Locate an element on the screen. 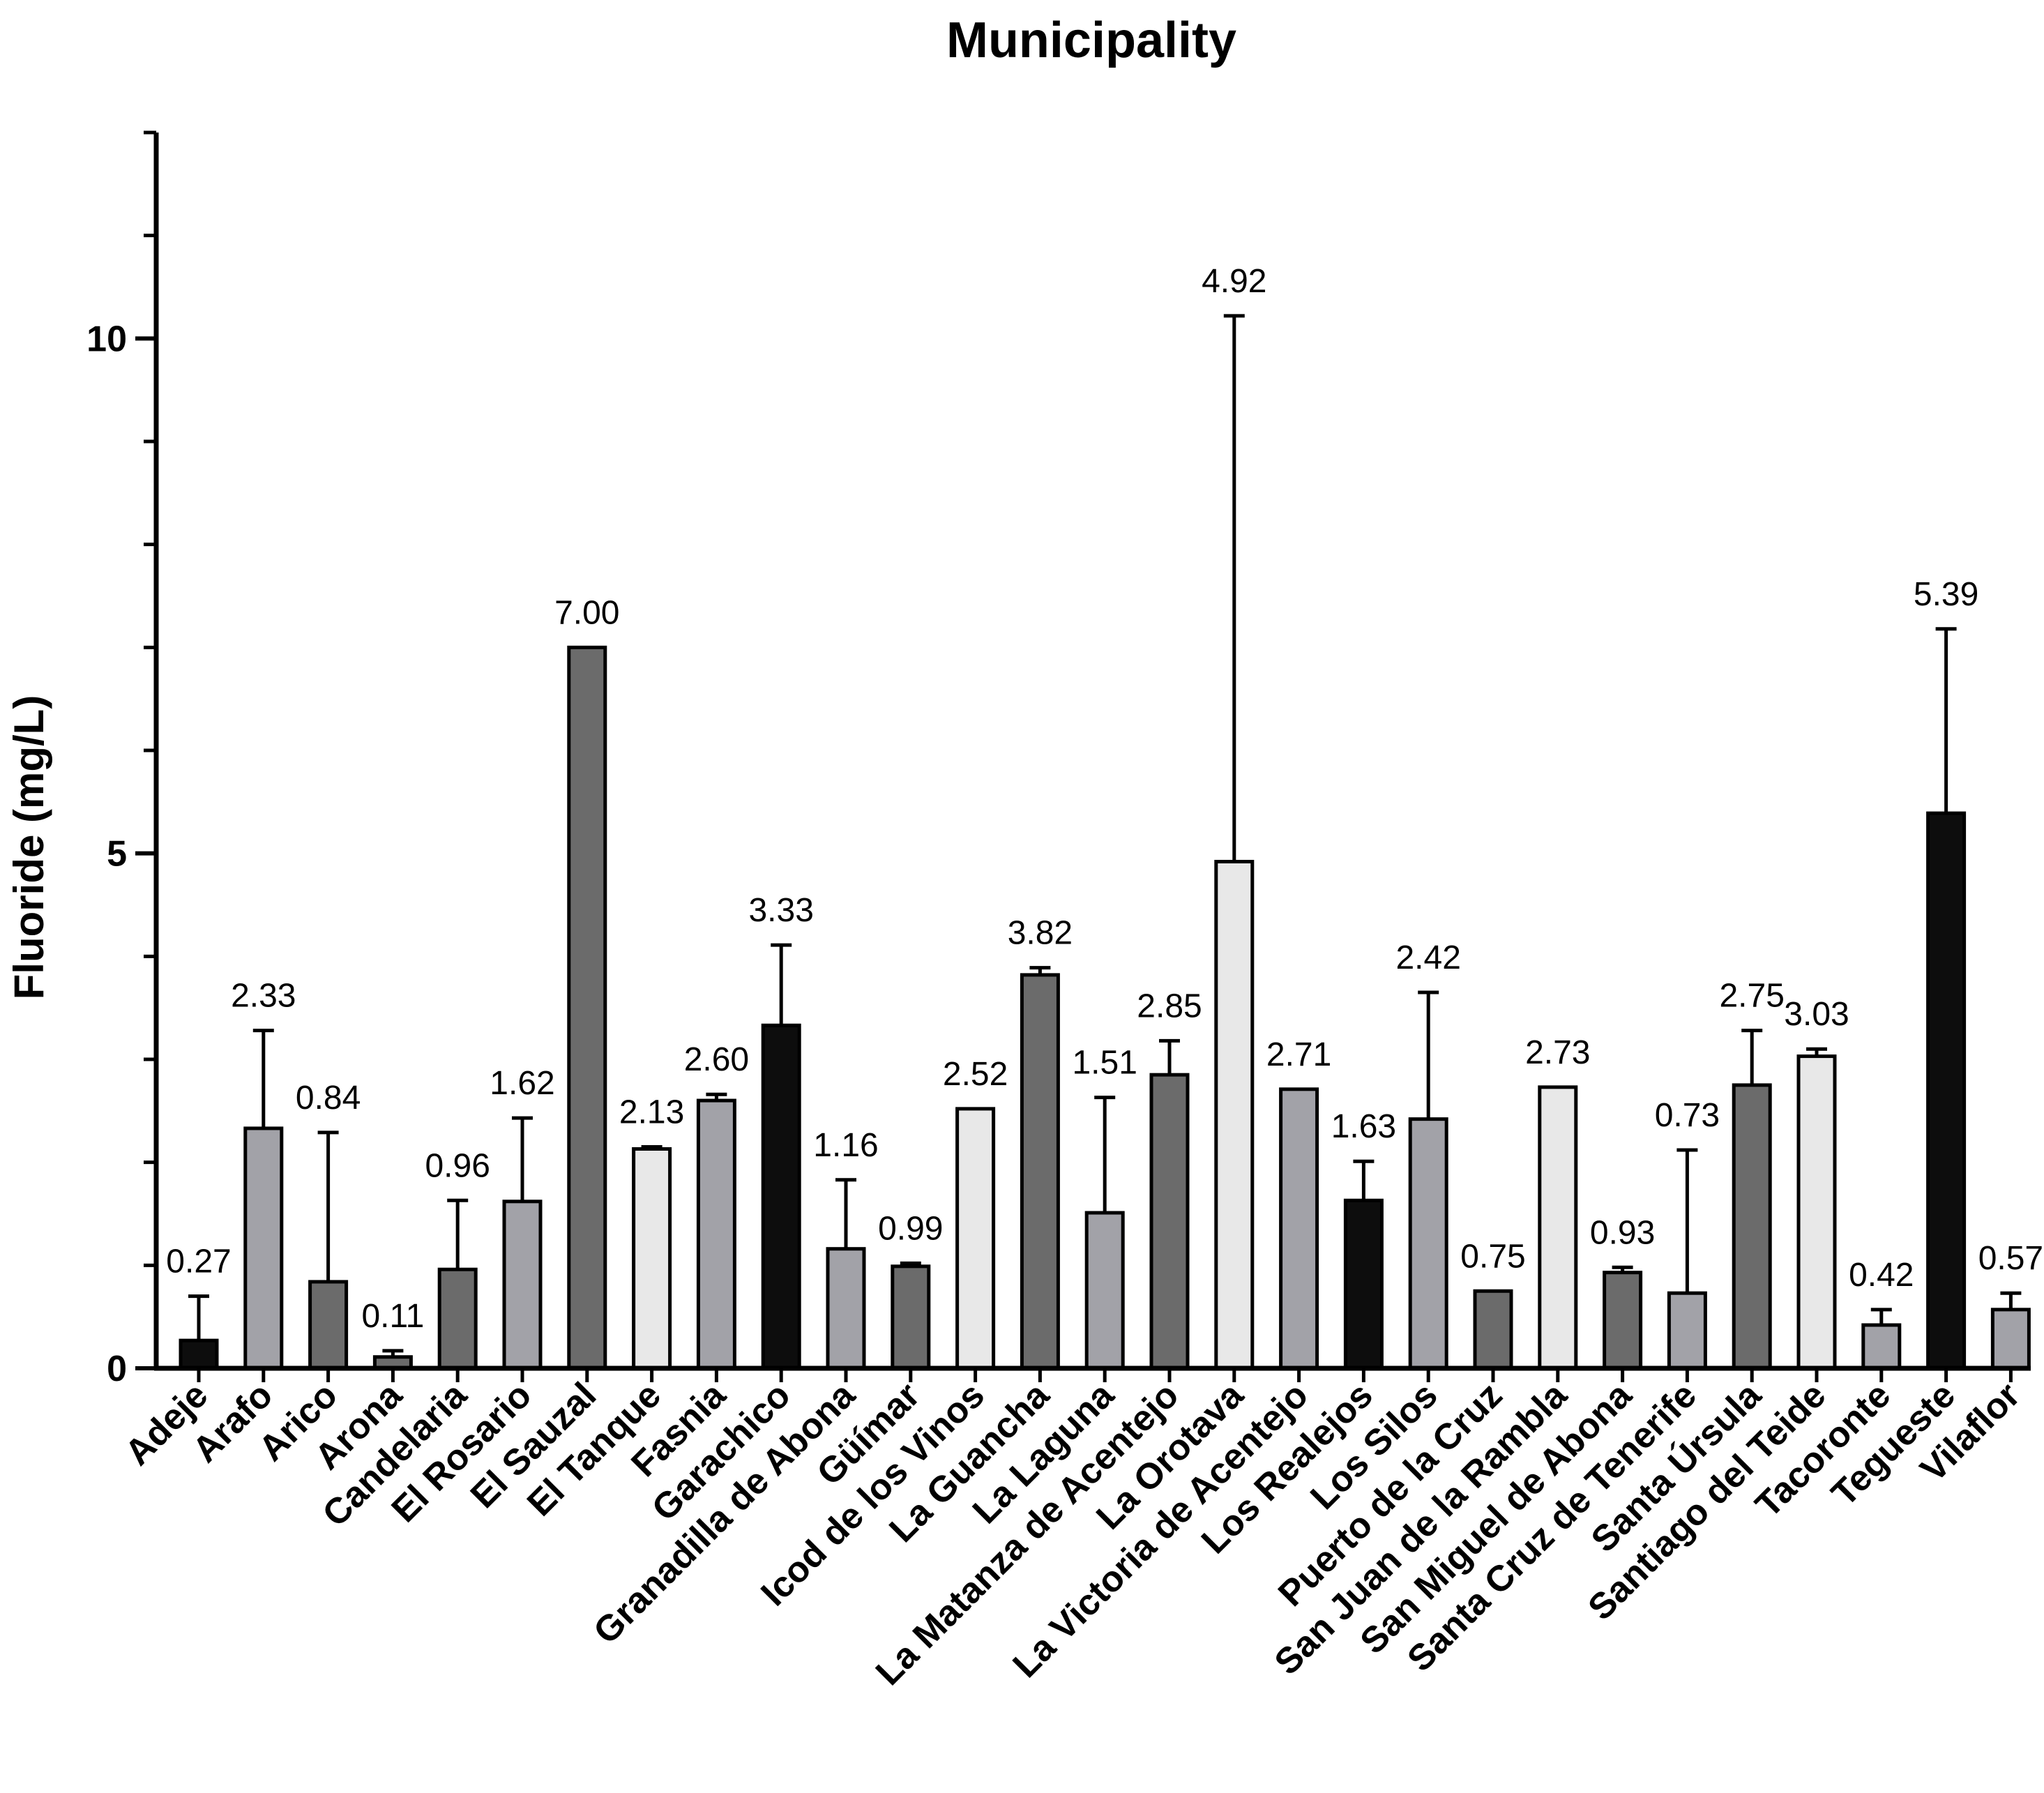 This screenshot has width=2044, height=1793. data-label: 3.82 is located at coordinates (1040, 933).